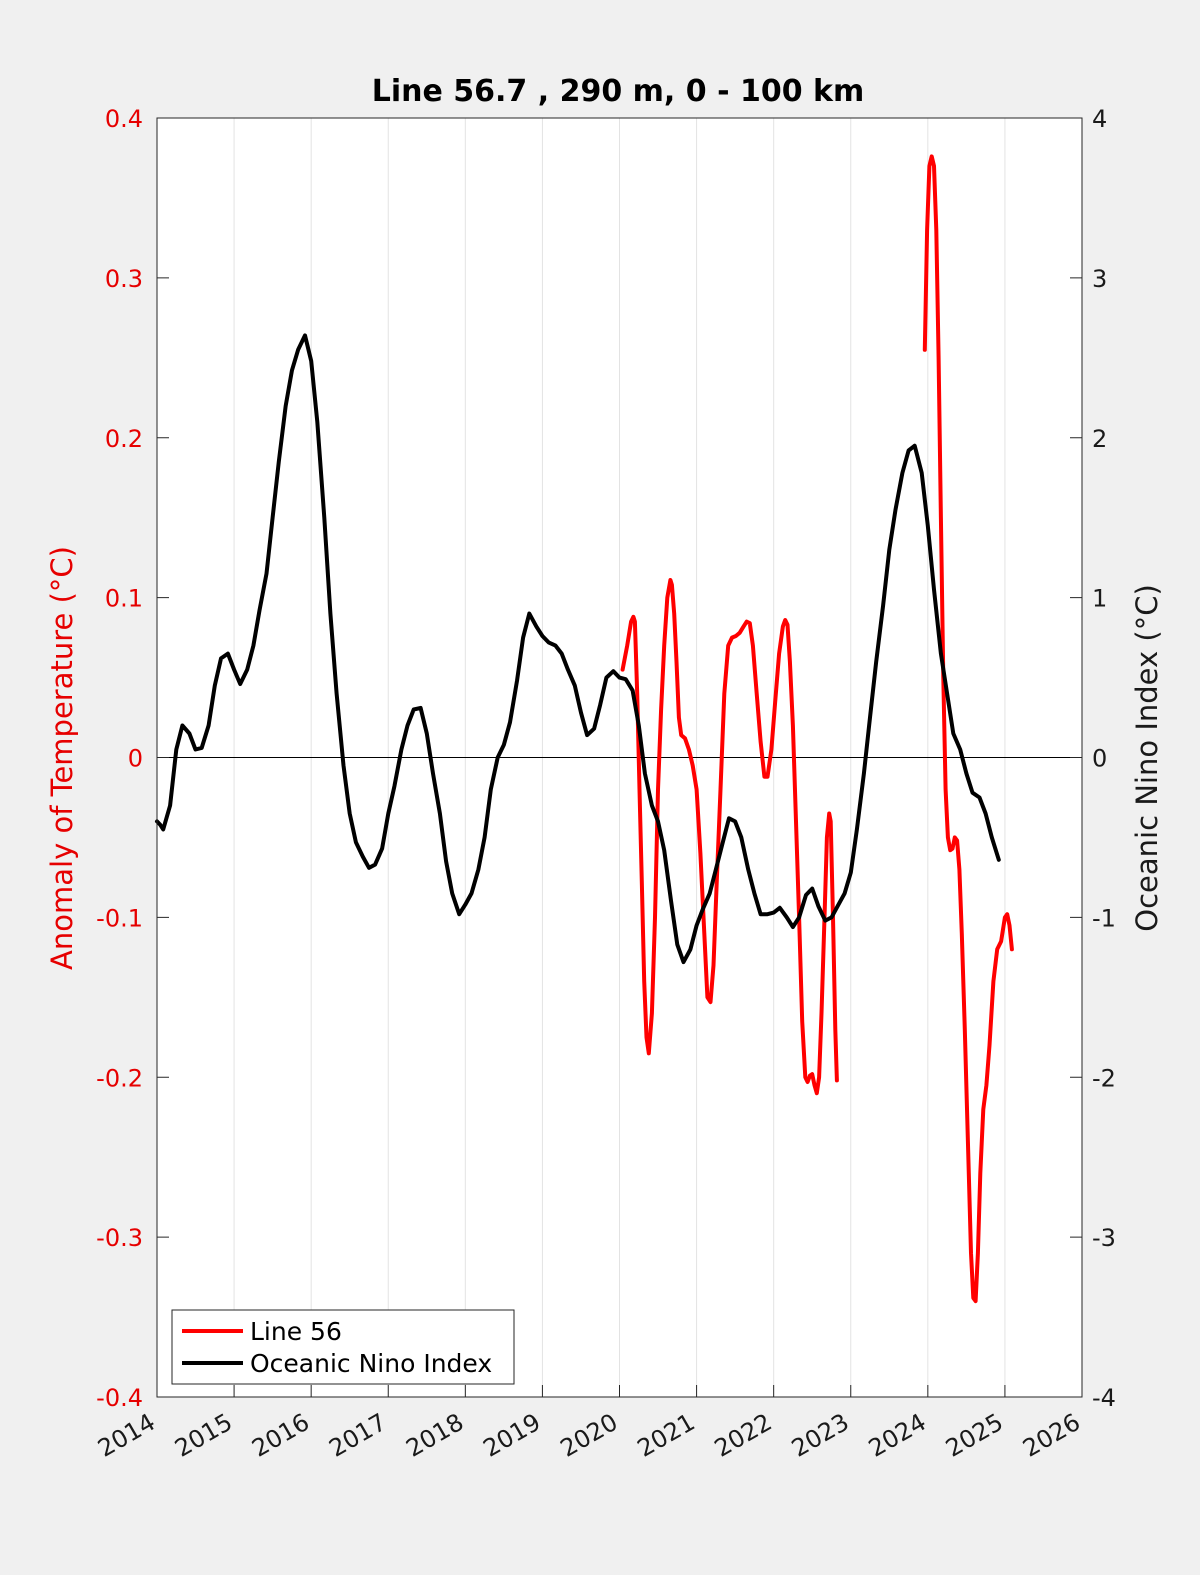 Image resolution: width=1200 pixels, height=1575 pixels. I want to click on tick-label-y-right: 1, so click(1099, 599).